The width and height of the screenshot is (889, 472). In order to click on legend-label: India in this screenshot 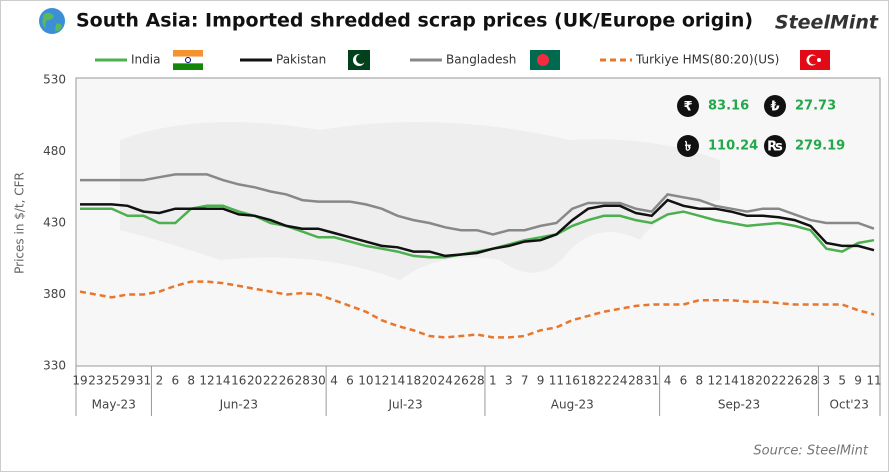, I will do `click(145, 60)`.